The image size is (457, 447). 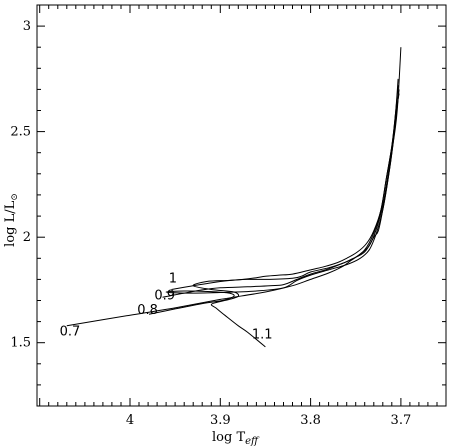 I want to click on x-axis-label: log Teff, so click(x=236, y=438).